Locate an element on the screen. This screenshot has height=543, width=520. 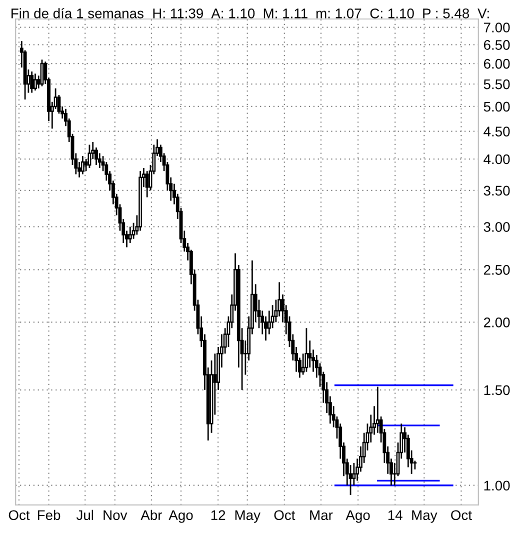
y-tick-label: 7.00 is located at coordinates (497, 27).